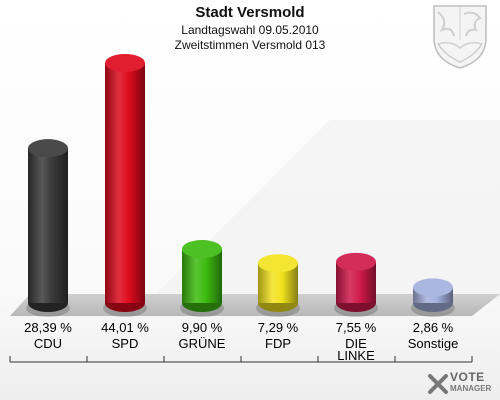 The image size is (500, 400). What do you see at coordinates (433, 343) in the screenshot?
I see `category-label-5: Sonstige` at bounding box center [433, 343].